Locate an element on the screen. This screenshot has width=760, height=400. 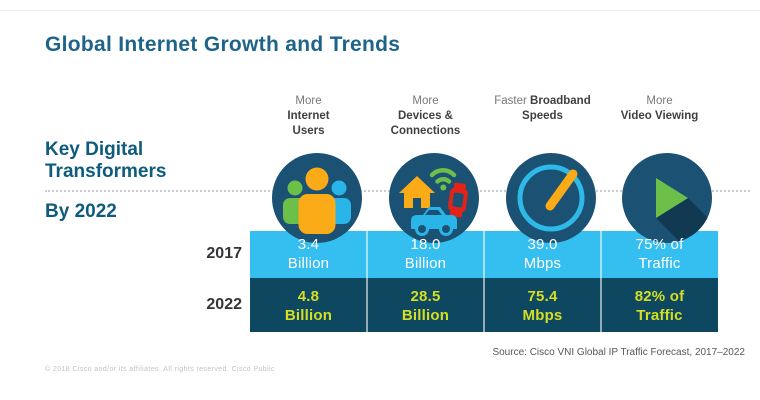
top-divider is located at coordinates (380, 10).